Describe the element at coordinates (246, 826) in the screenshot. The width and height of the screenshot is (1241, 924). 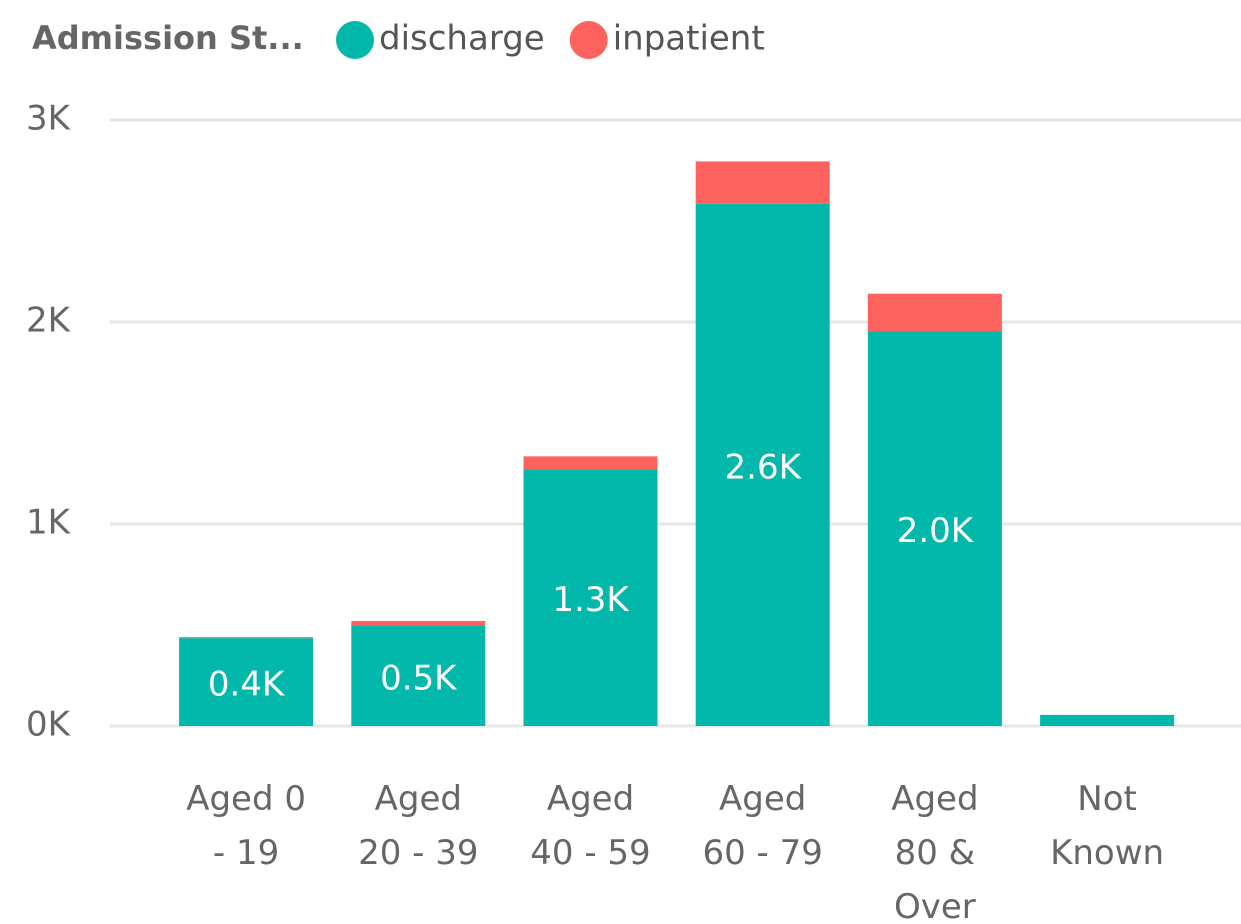
I see `x-tick-label: Aged 0 - 19` at that location.